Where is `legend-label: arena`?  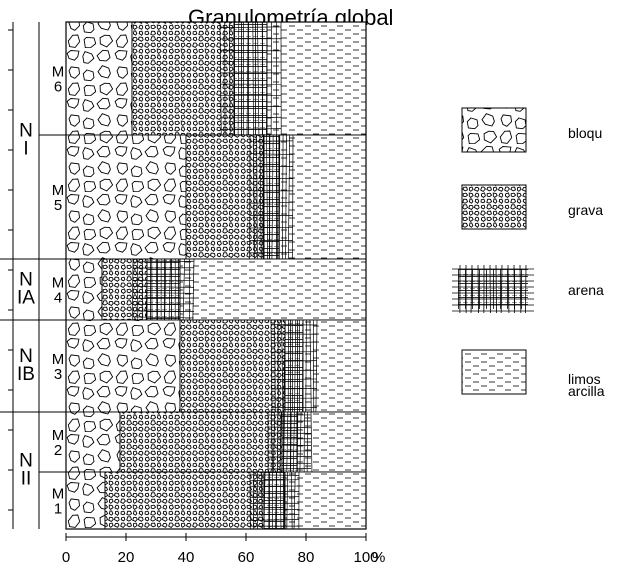
legend-label: arena is located at coordinates (586, 290).